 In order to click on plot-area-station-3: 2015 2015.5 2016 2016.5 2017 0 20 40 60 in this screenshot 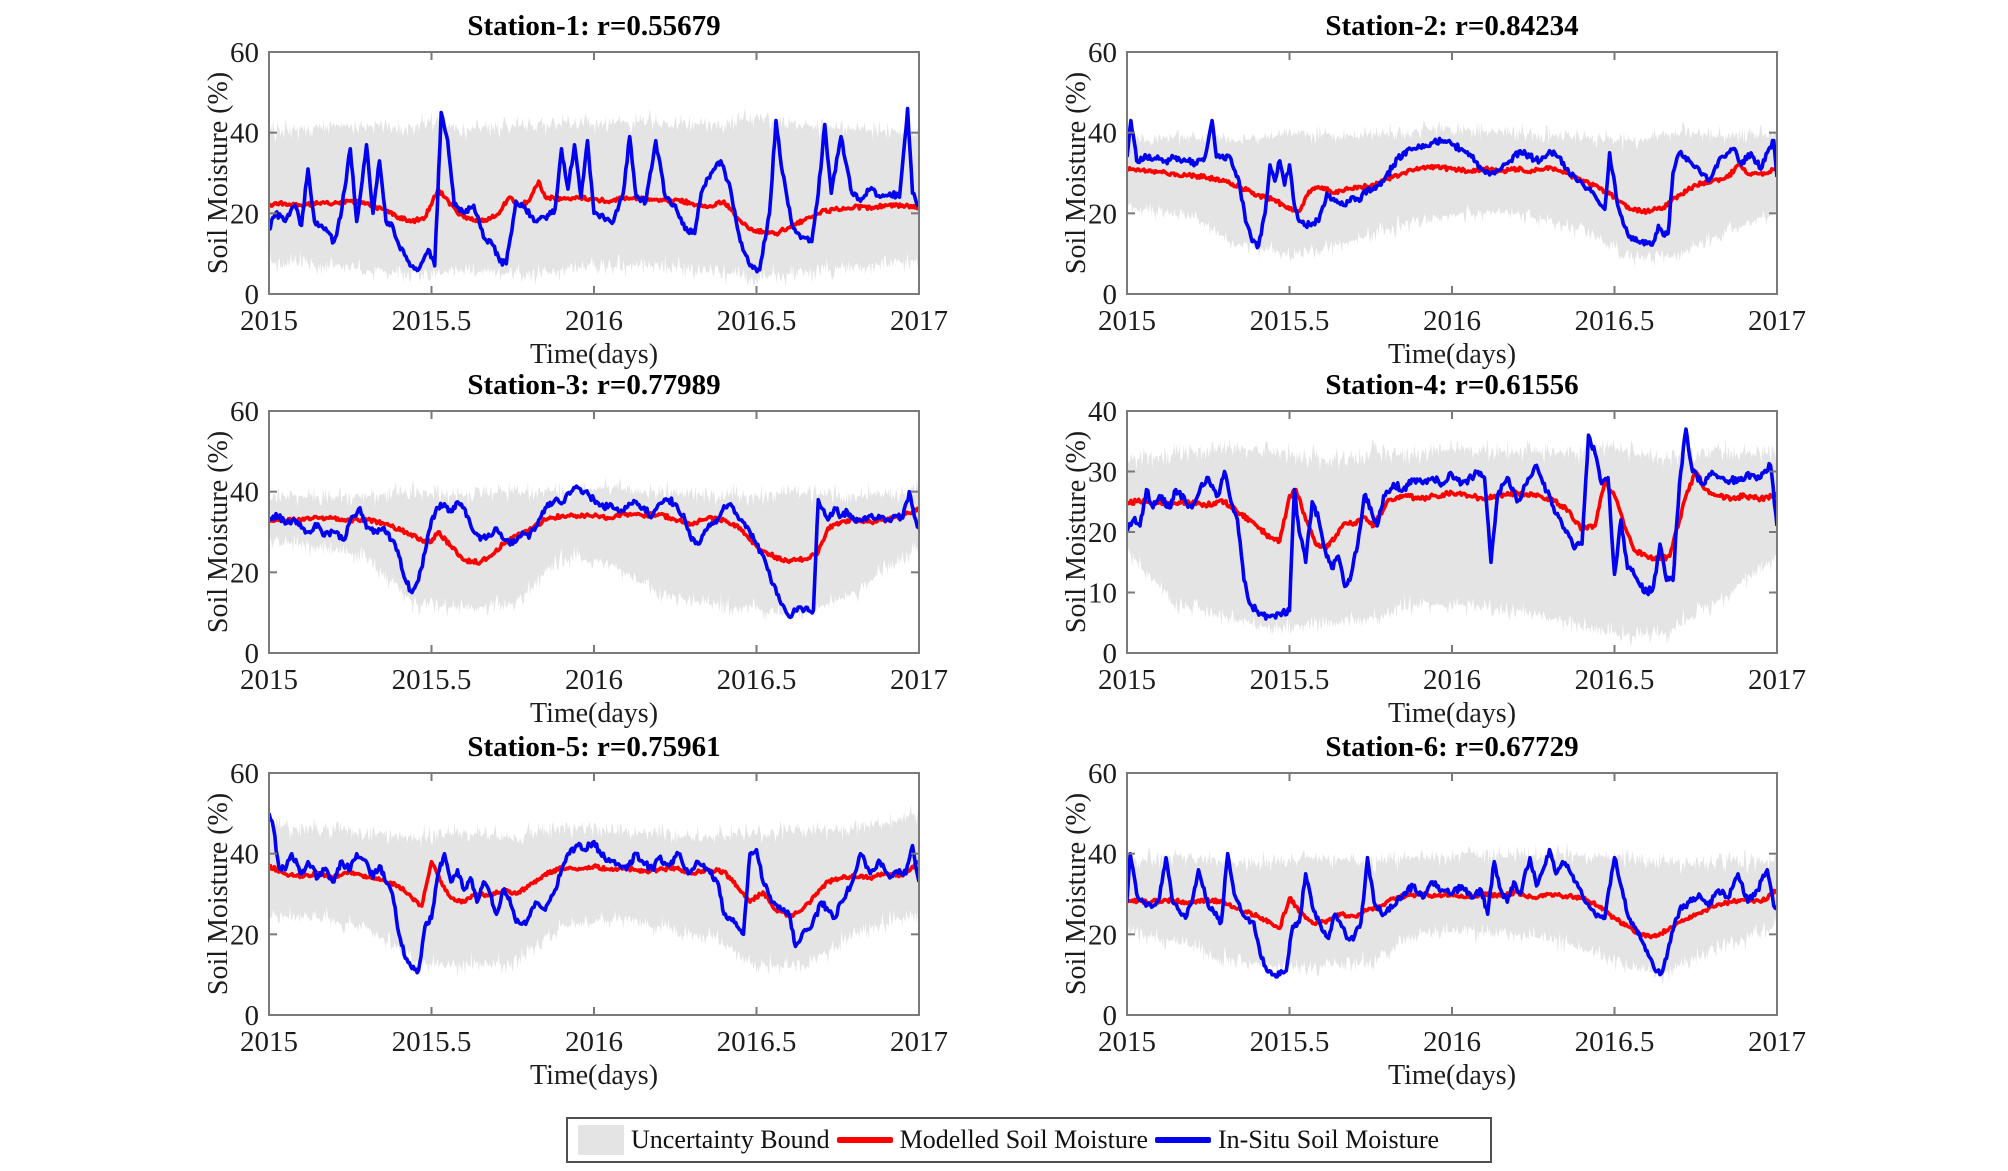, I will do `click(589, 546)`.